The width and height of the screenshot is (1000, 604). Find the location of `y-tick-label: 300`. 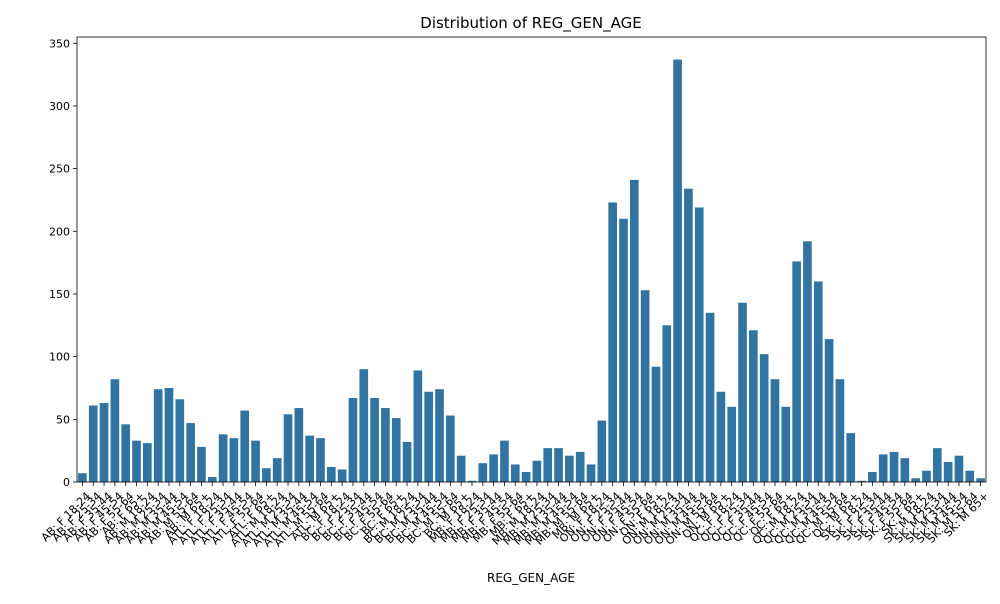

y-tick-label: 300 is located at coordinates (59, 106).